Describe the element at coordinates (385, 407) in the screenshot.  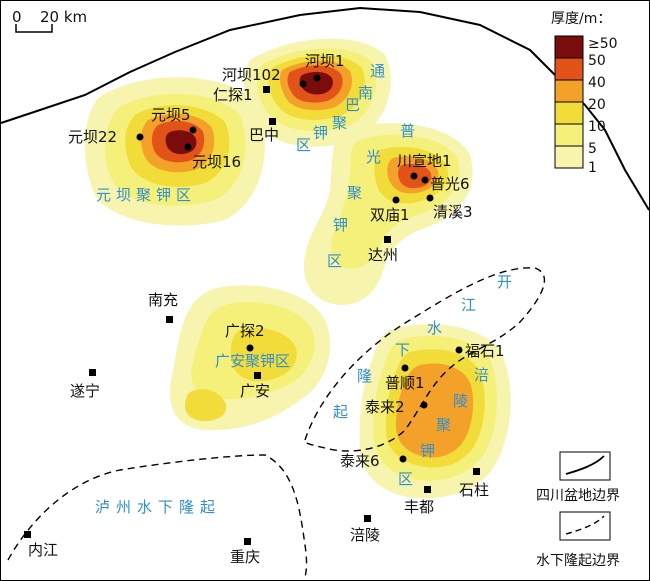
I see `well-label: 泰来2` at that location.